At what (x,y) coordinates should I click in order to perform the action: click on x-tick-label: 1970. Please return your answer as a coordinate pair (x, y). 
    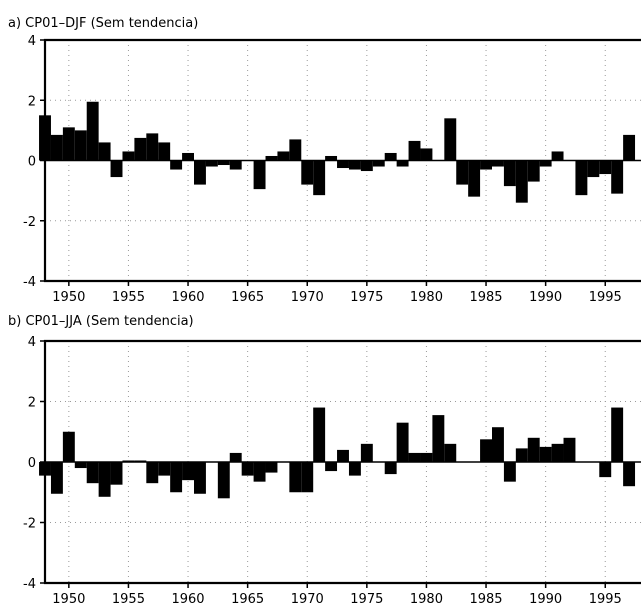
    Looking at the image, I should click on (307, 297).